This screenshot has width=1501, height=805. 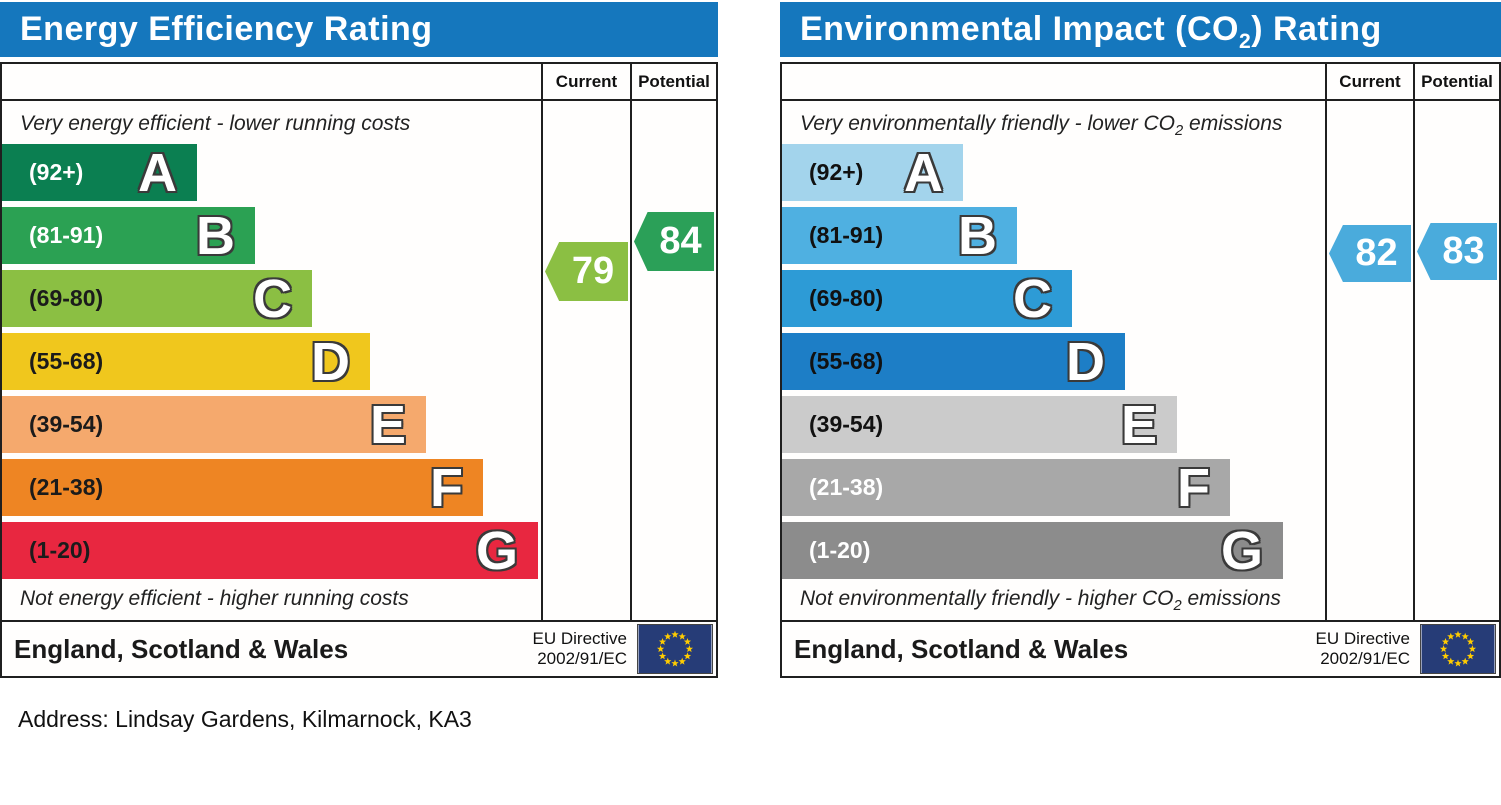 What do you see at coordinates (1316, 29) in the screenshot?
I see `panel-title-suffix: ) Rating` at bounding box center [1316, 29].